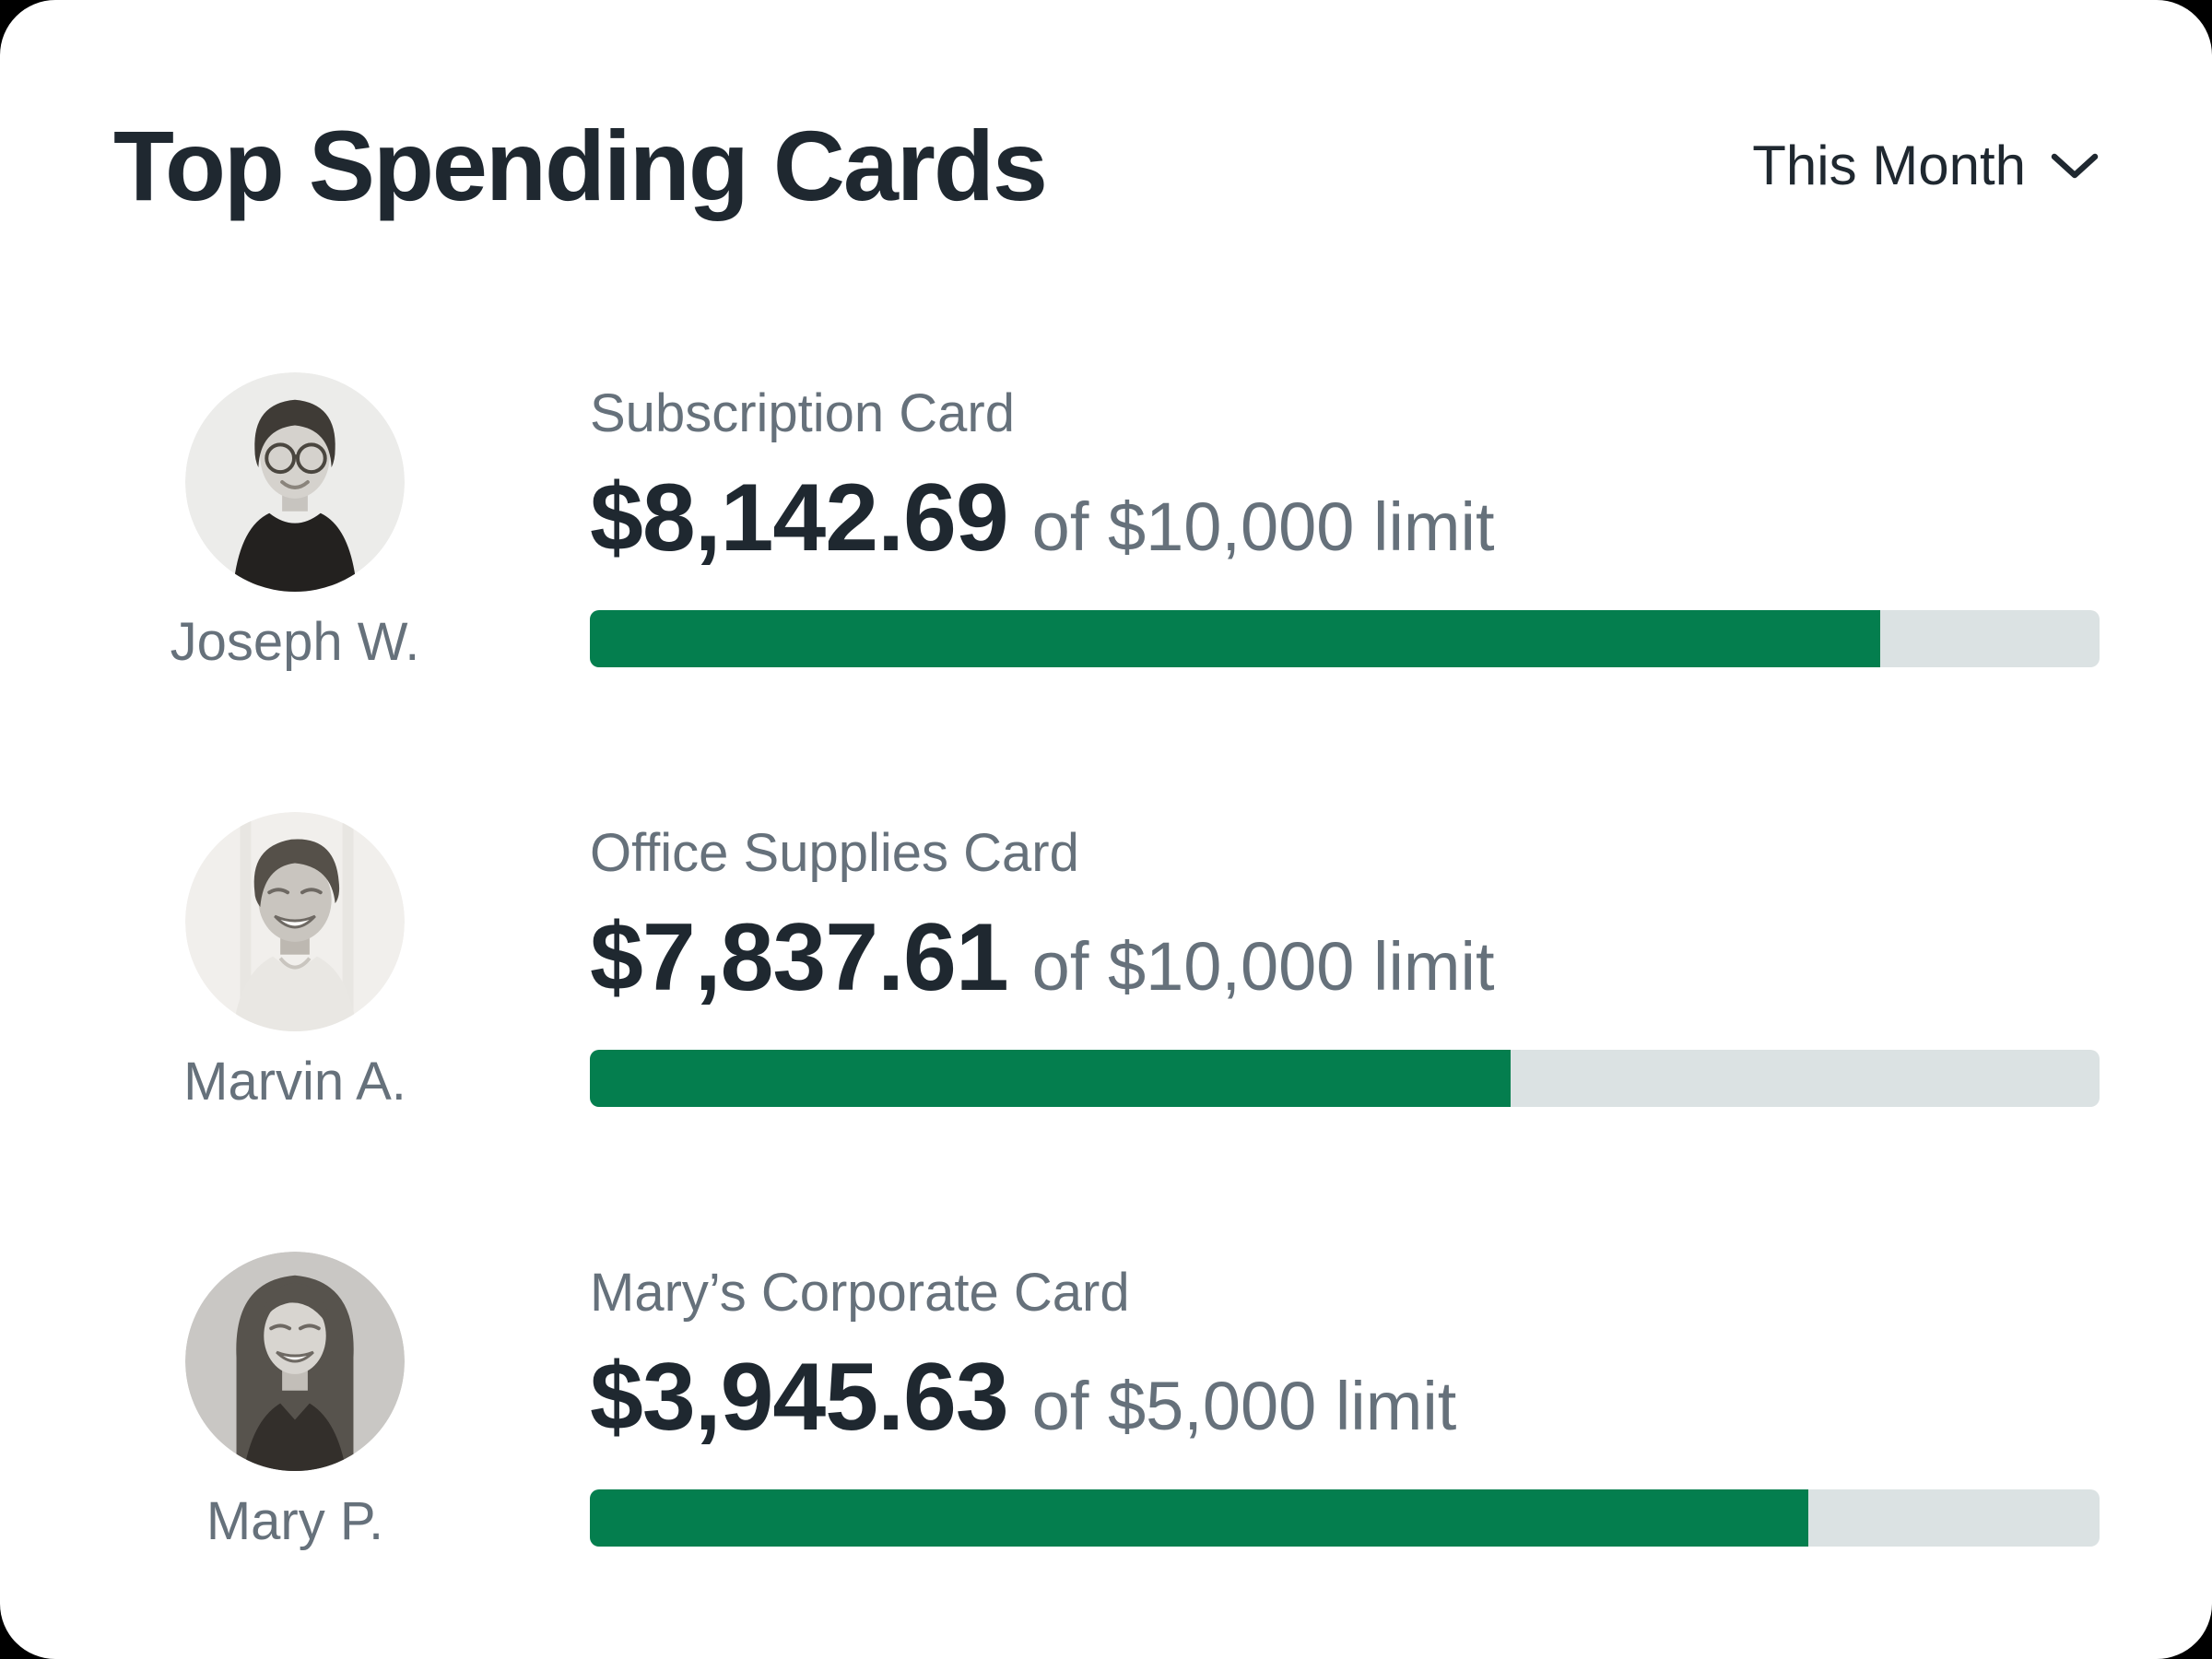  Describe the element at coordinates (1106, 166) in the screenshot. I see `panel-header: Top Spending Cards This Month` at that location.